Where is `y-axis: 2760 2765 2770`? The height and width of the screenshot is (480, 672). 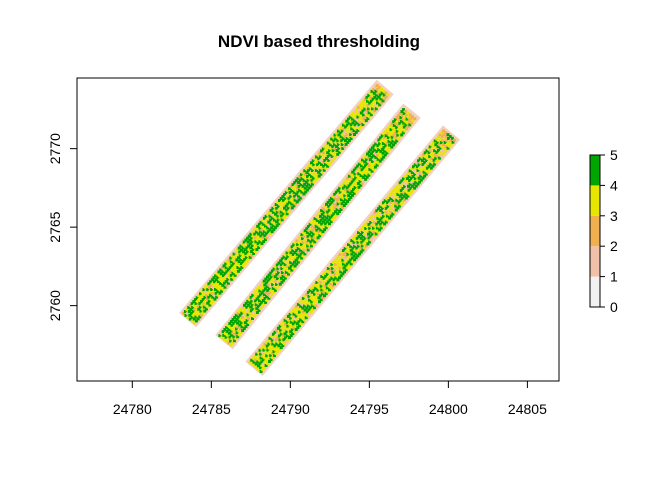
y-axis: 2760 2765 2770 is located at coordinates (62, 227).